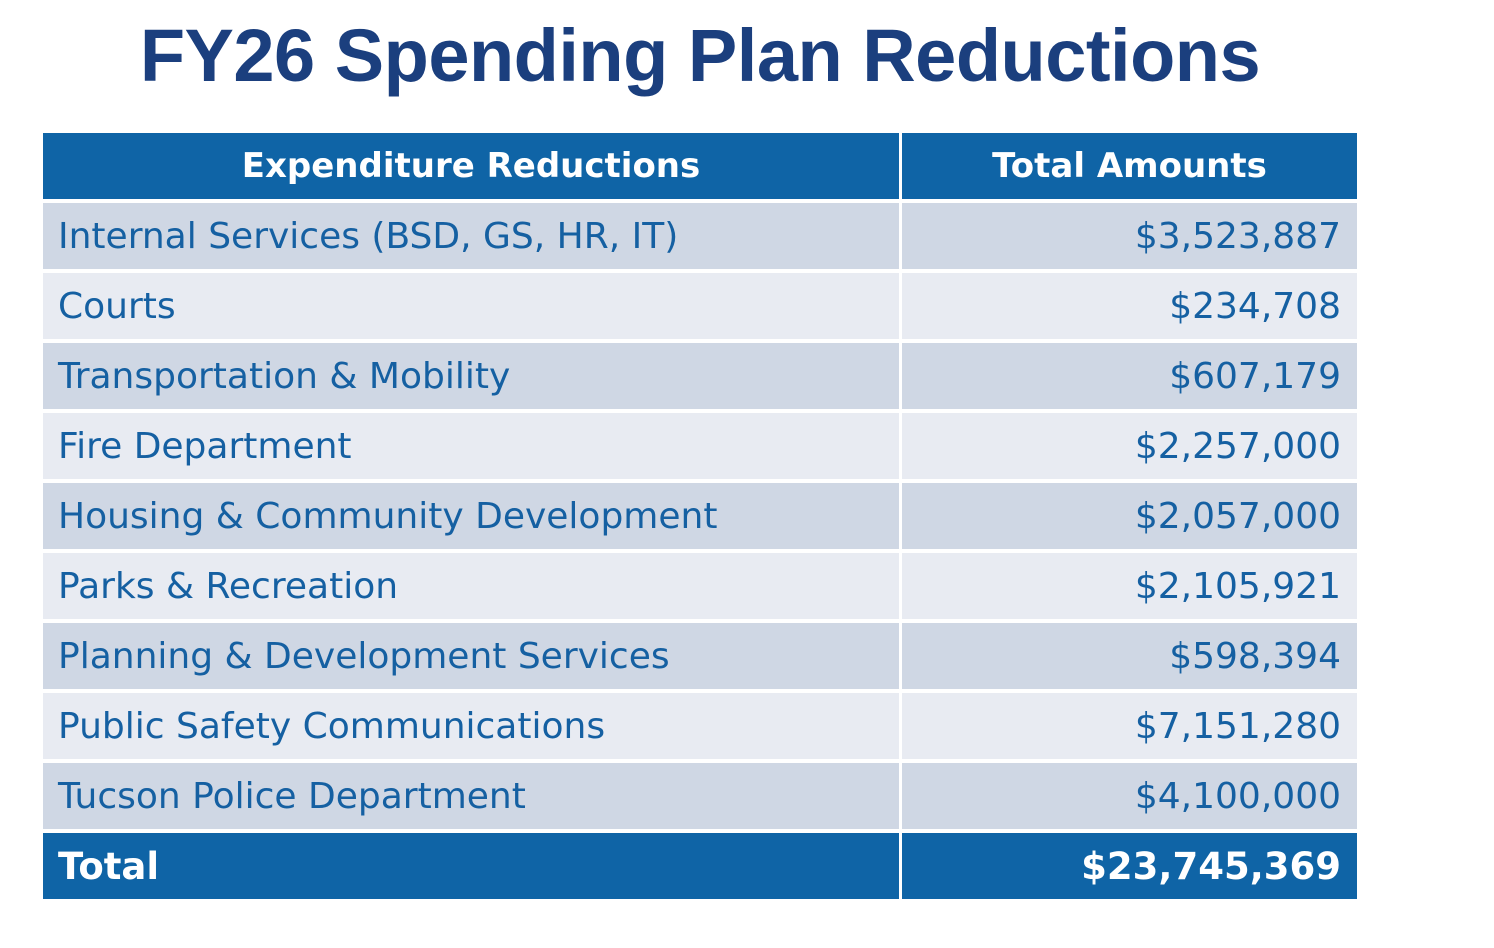 The image size is (1494, 948). What do you see at coordinates (1129, 166) in the screenshot?
I see `header-total-amounts: Total Amounts` at bounding box center [1129, 166].